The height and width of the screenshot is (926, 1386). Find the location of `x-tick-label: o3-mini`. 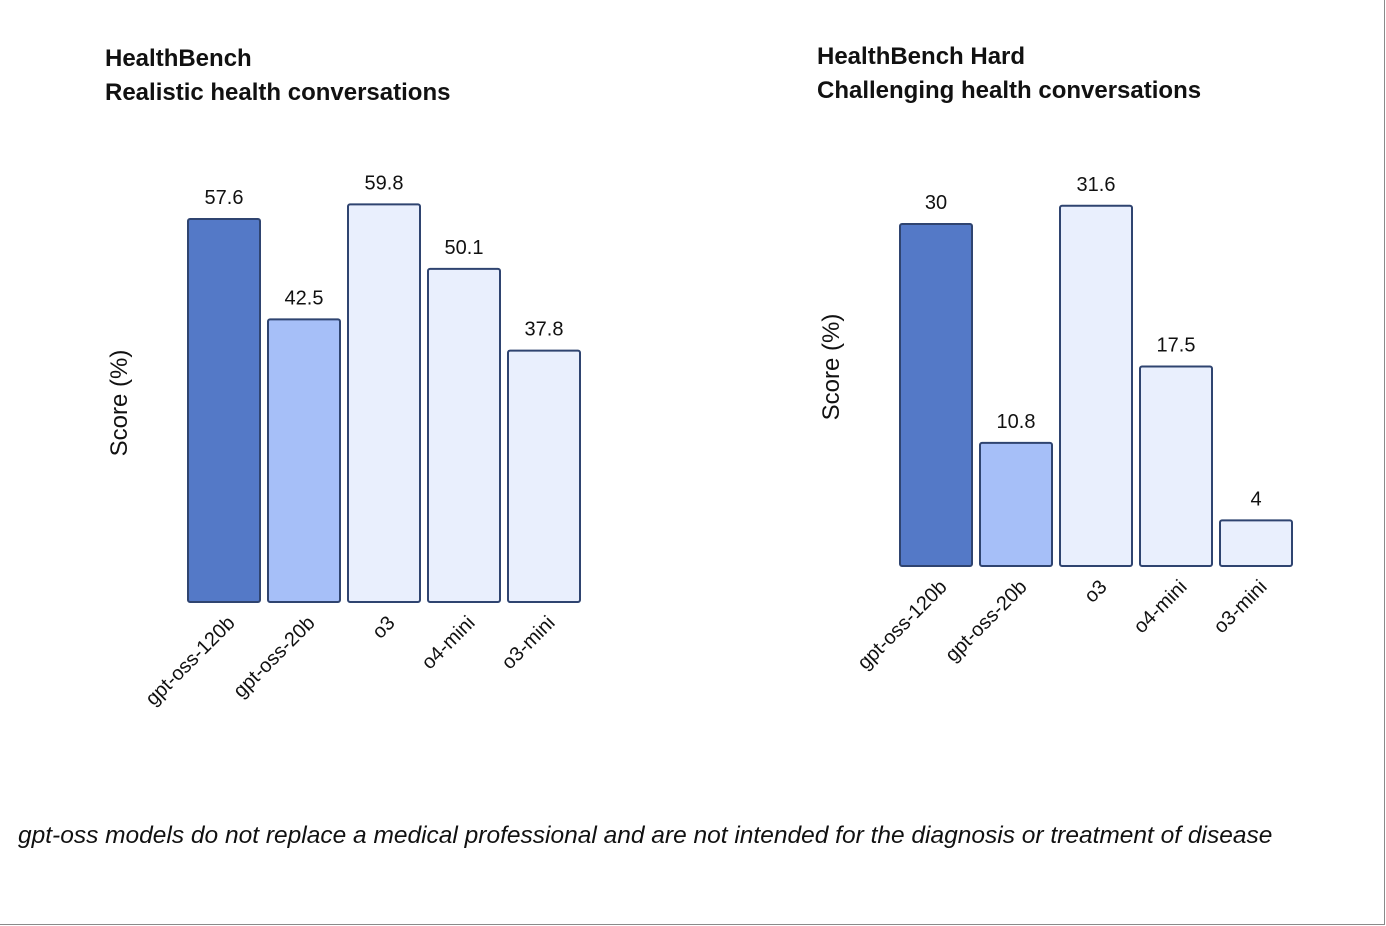

x-tick-label: o3-mini is located at coordinates (1241, 607).